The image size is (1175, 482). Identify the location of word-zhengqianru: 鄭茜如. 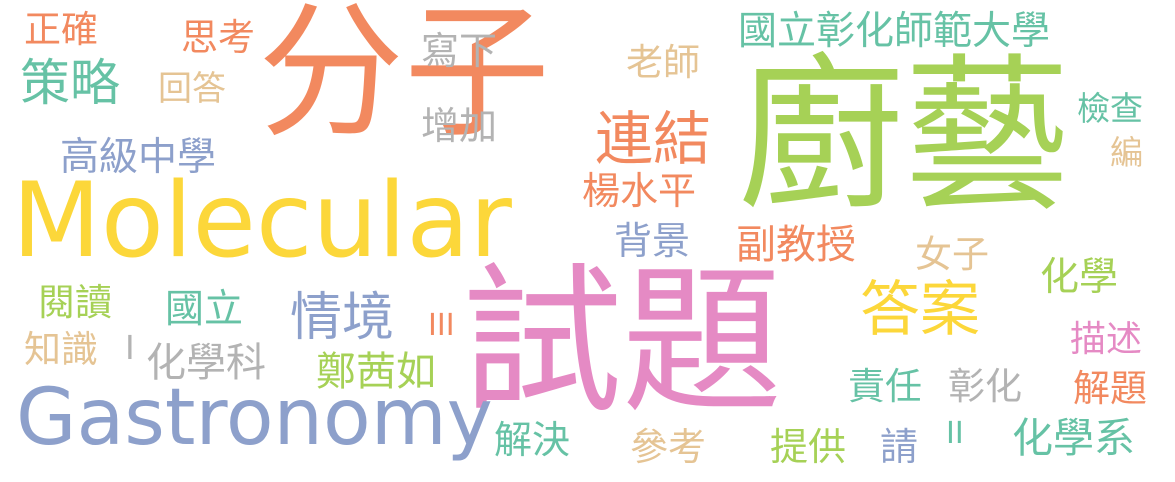
(376, 372).